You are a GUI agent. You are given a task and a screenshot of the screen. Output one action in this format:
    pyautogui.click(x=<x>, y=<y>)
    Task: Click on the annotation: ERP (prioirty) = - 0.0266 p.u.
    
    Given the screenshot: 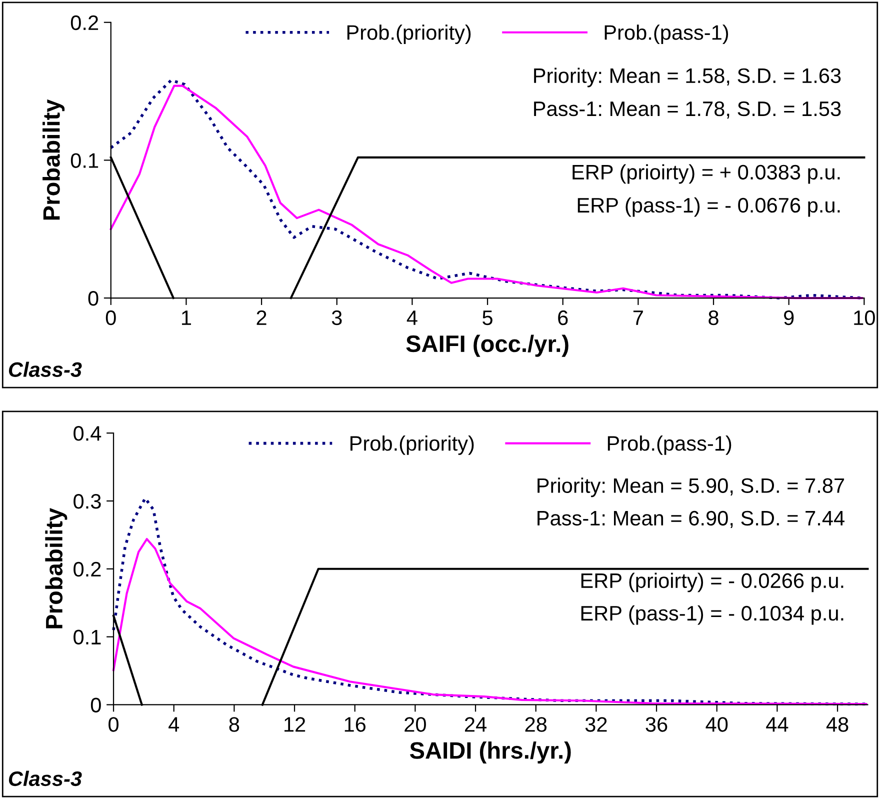 What is the action you would take?
    pyautogui.click(x=712, y=582)
    